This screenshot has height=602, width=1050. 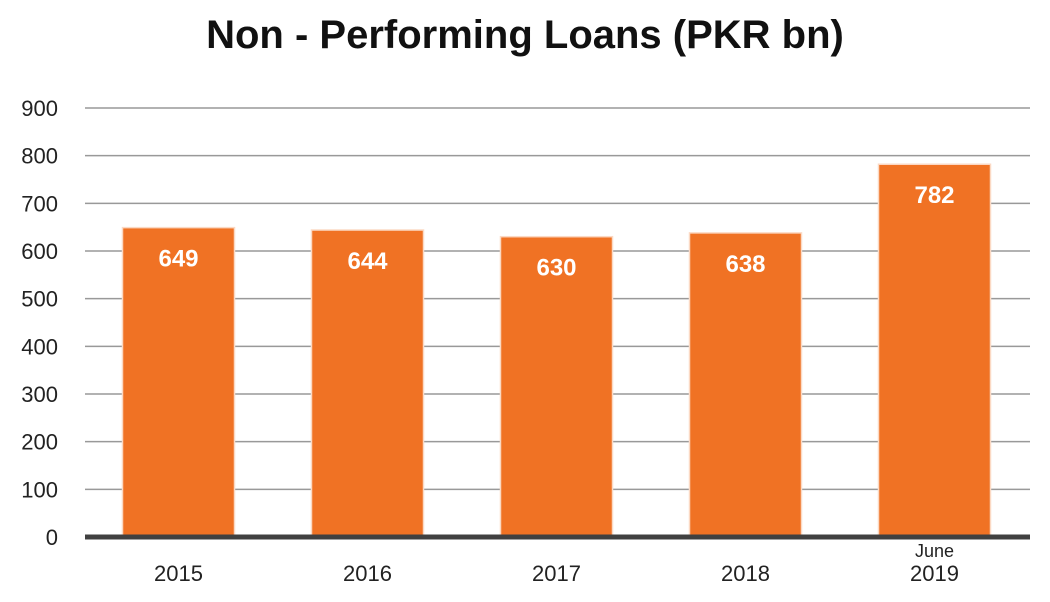 I want to click on x-tick-label: 2016, so click(x=367, y=573).